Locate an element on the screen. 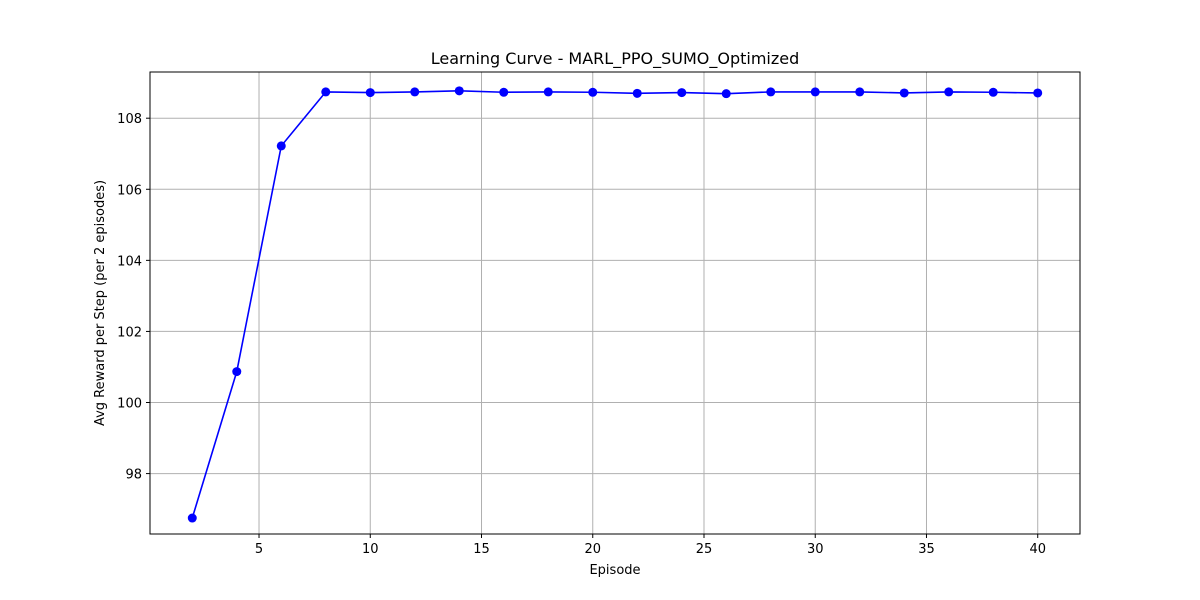  x-tick-label: 25 is located at coordinates (704, 549).